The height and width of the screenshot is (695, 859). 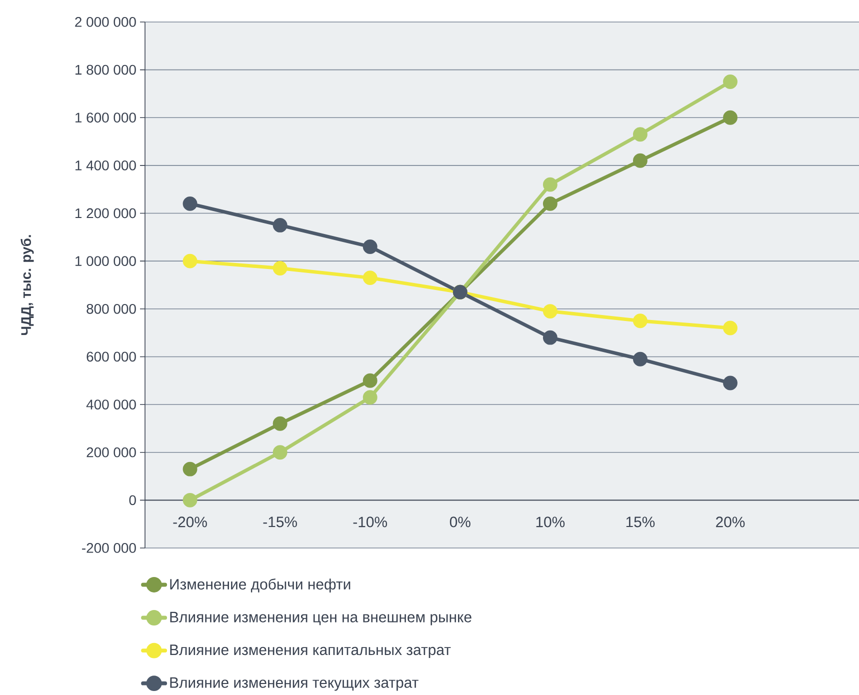 What do you see at coordinates (111, 357) in the screenshot?
I see `y-tick-label: 600 000` at bounding box center [111, 357].